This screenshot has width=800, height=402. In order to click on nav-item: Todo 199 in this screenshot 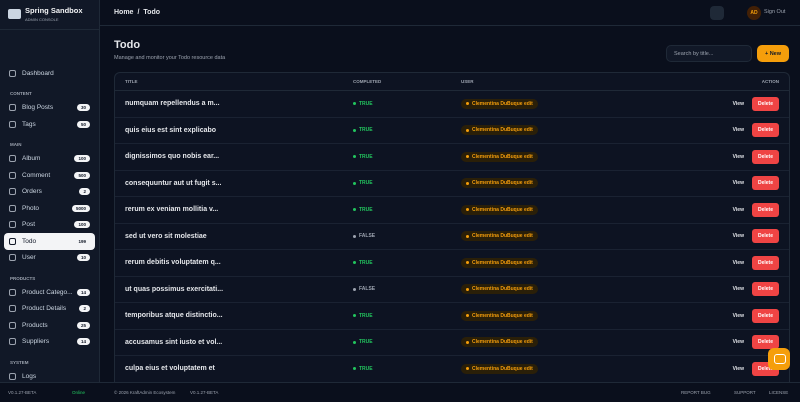, I will do `click(49, 241)`.